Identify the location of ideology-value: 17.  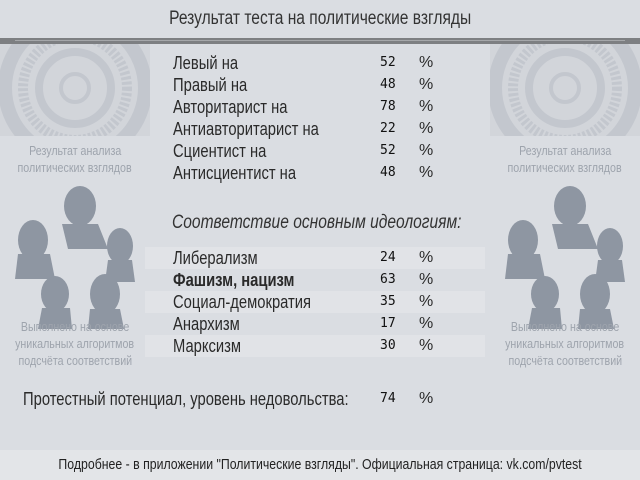
(388, 323).